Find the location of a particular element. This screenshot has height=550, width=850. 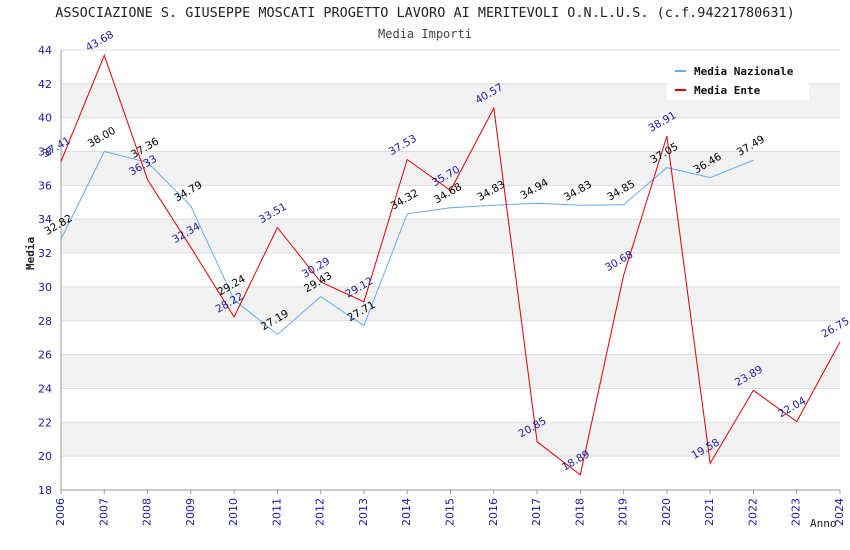

x-tick-label: 2018 is located at coordinates (579, 512).